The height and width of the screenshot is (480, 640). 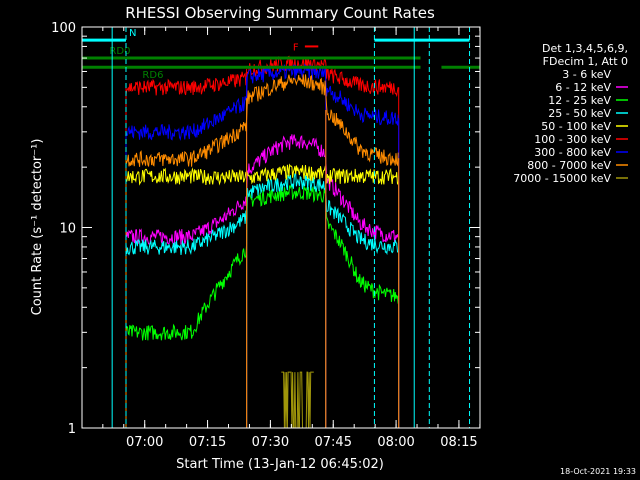 I want to click on flag-label: RD0, so click(x=119, y=51).